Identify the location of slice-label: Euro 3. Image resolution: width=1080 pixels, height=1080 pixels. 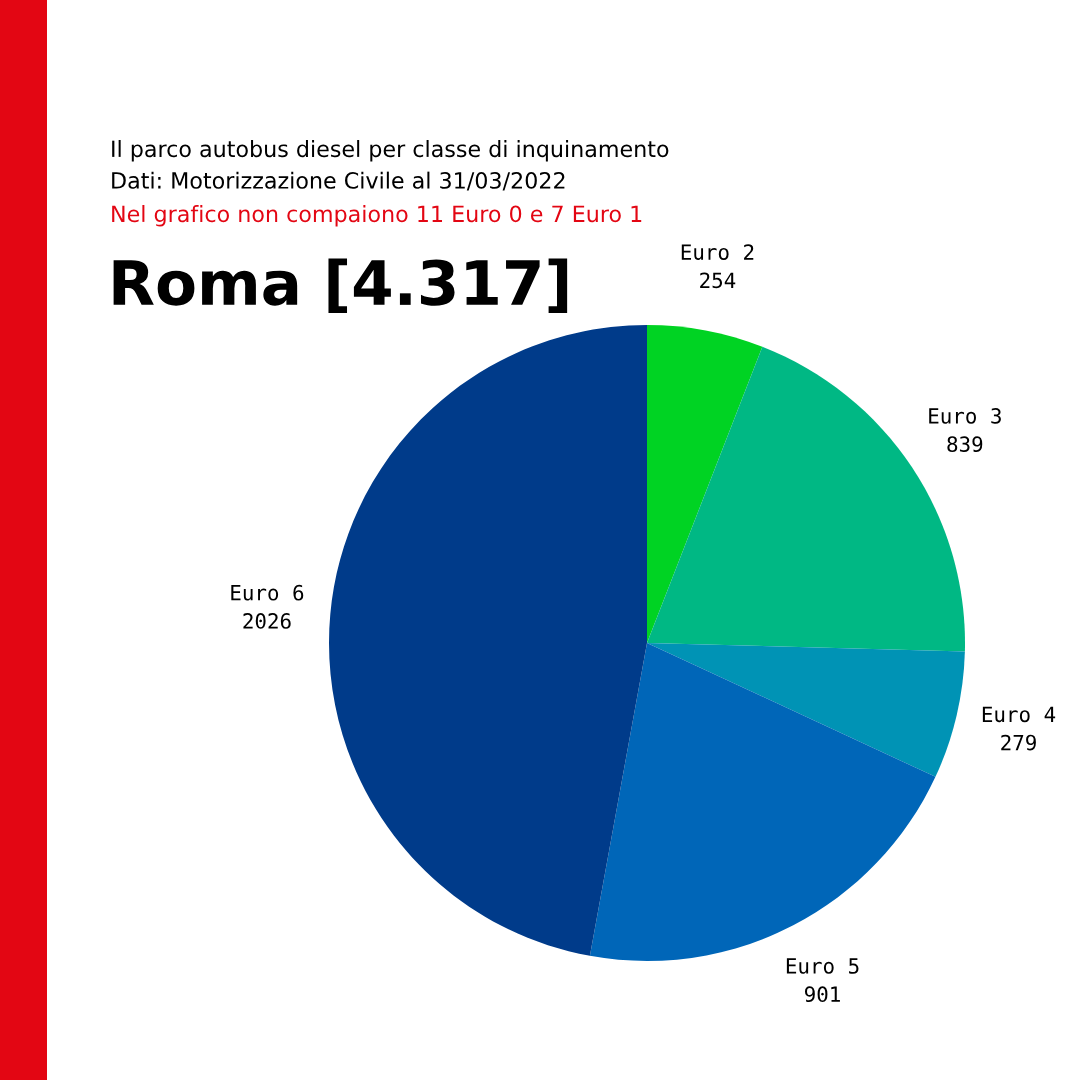
(965, 416).